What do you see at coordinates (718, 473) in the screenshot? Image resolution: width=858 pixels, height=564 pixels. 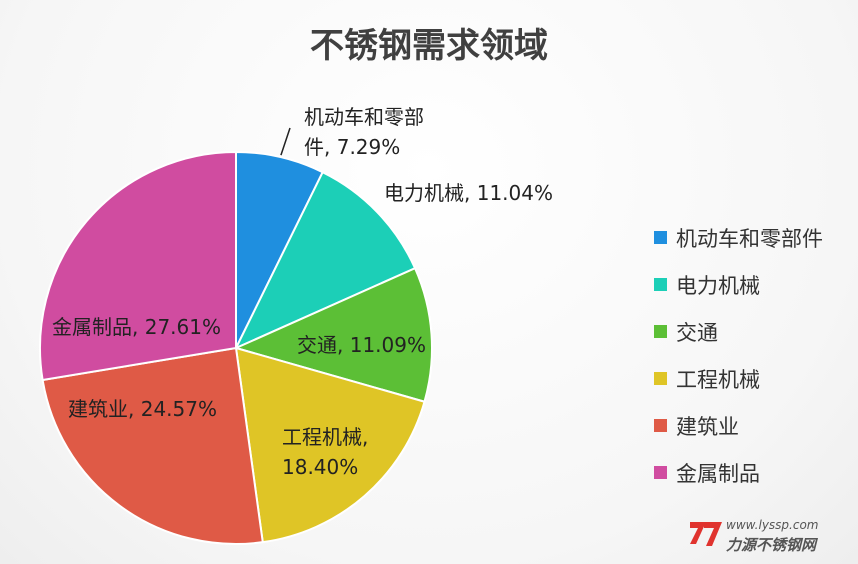 I see `legend-label: 金属制品` at bounding box center [718, 473].